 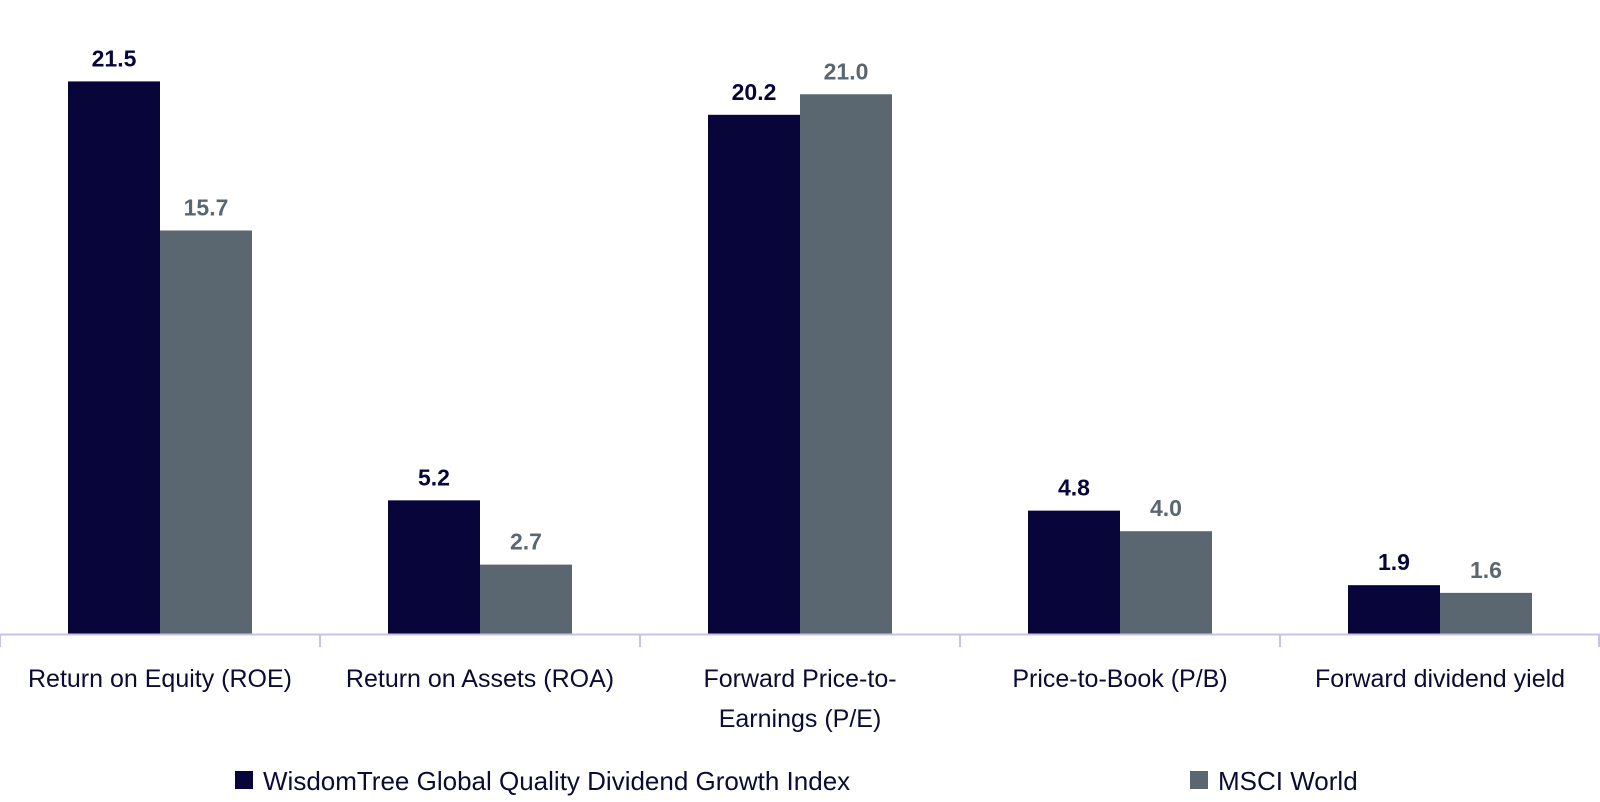 What do you see at coordinates (1394, 562) in the screenshot?
I see `data-label-series-1-cat-5: 1.9` at bounding box center [1394, 562].